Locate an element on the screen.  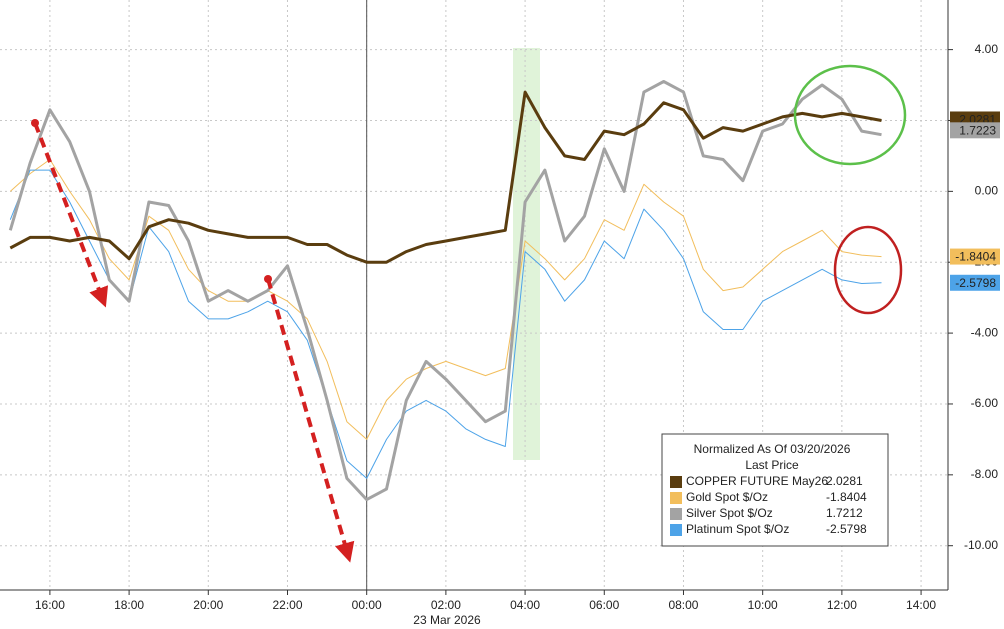
legend-label: Platinum Spot $/Oz is located at coordinates (737, 529).